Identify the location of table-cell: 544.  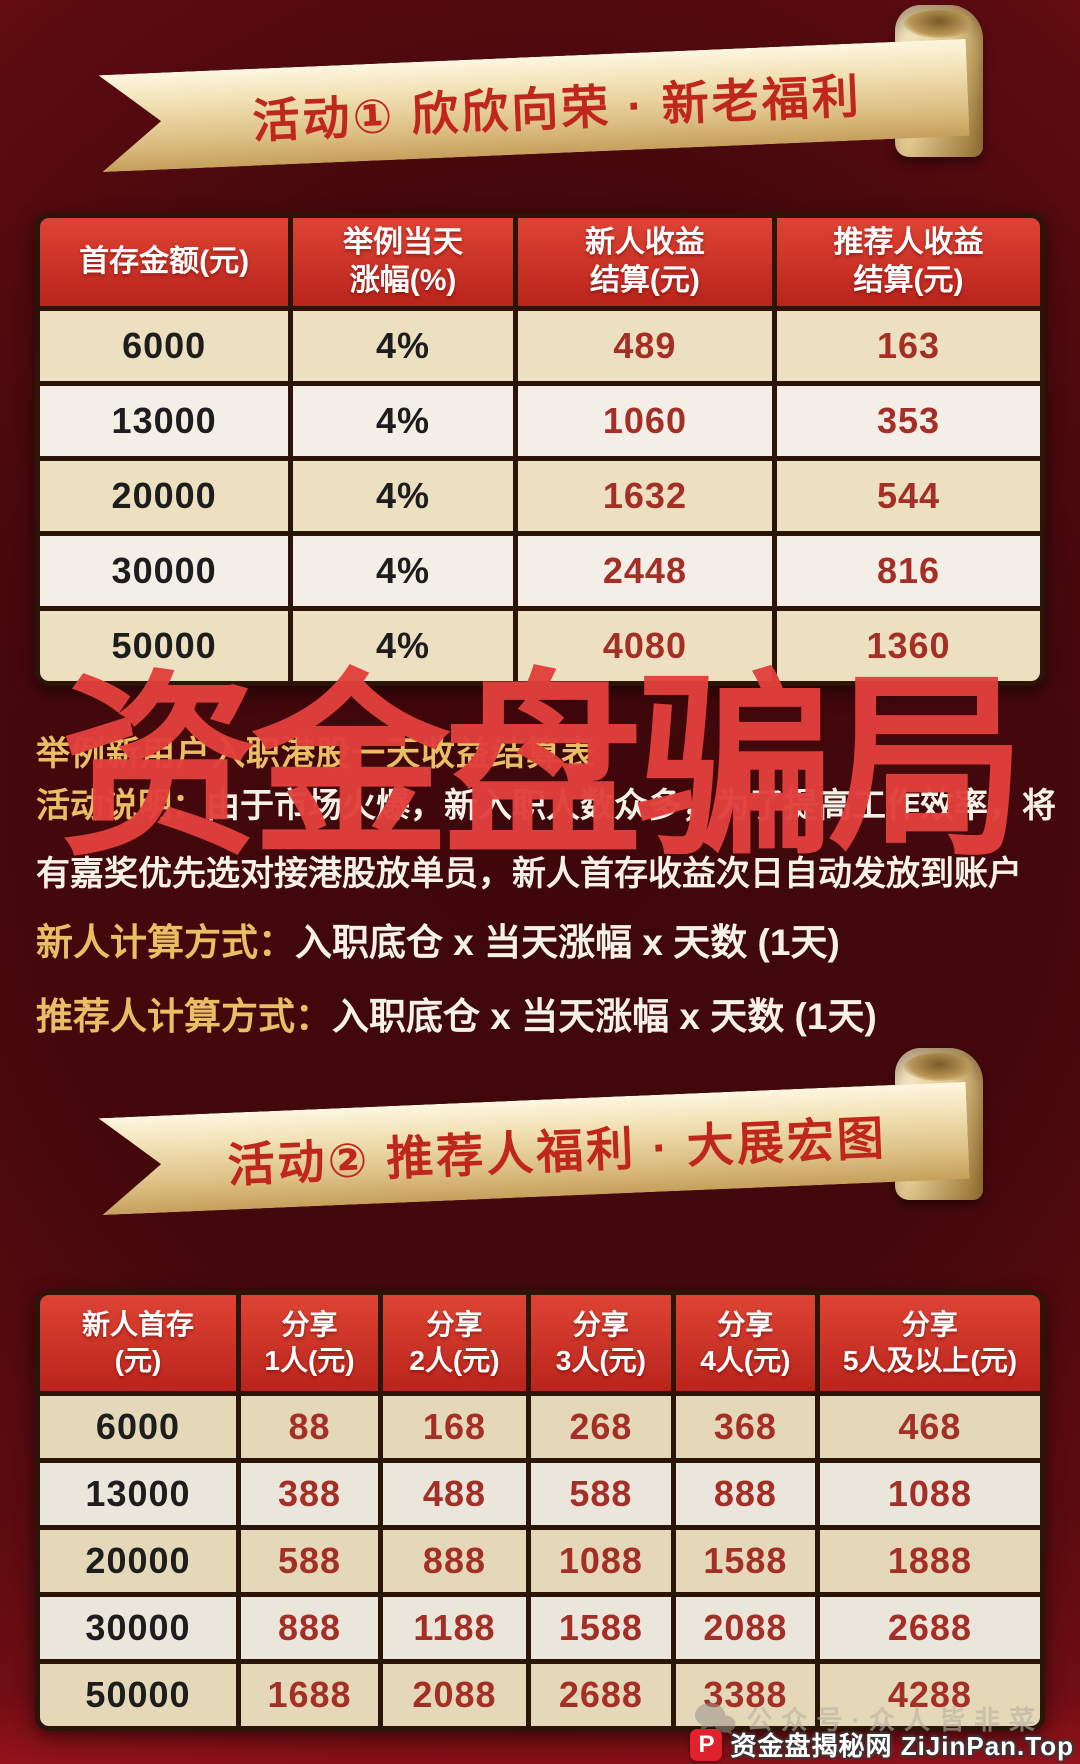
(908, 496).